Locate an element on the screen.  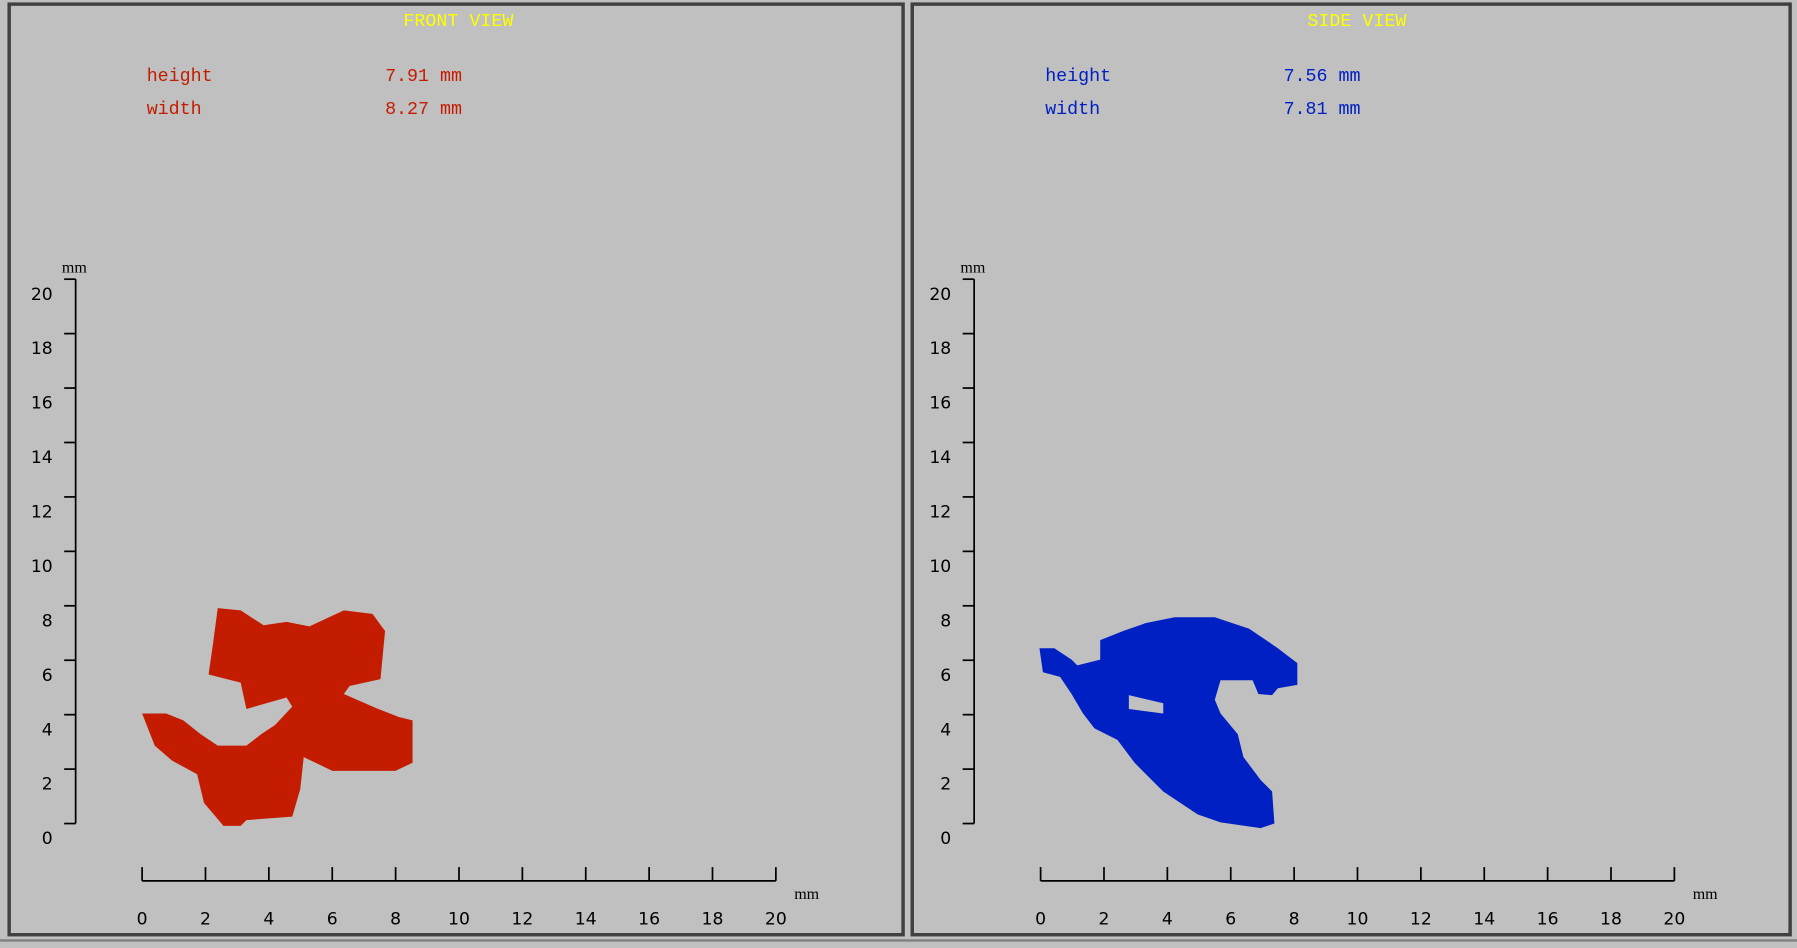
panel-title: FRONT VIEW is located at coordinates (458, 21).